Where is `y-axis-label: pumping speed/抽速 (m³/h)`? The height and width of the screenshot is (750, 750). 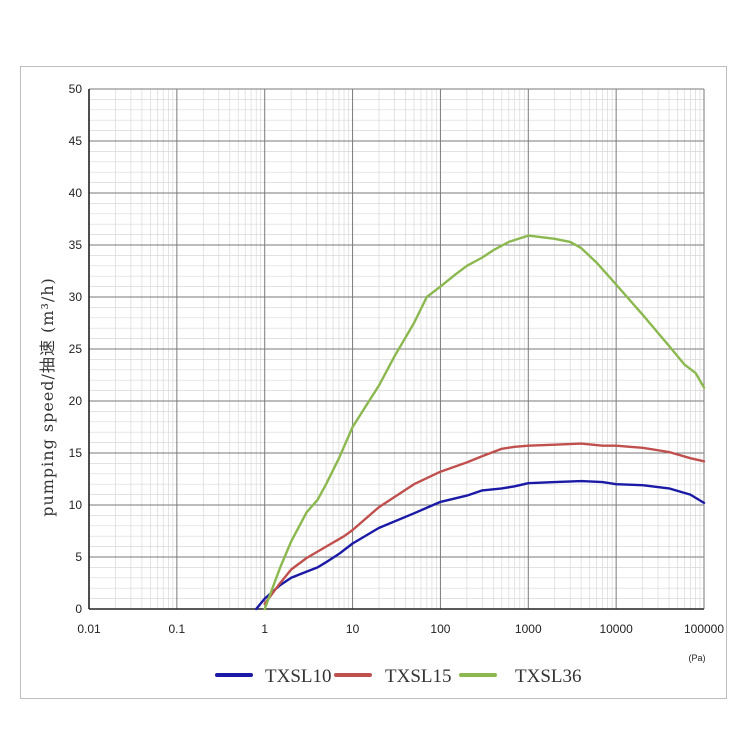
y-axis-label: pumping speed/抽速 (m³/h) is located at coordinates (47, 397).